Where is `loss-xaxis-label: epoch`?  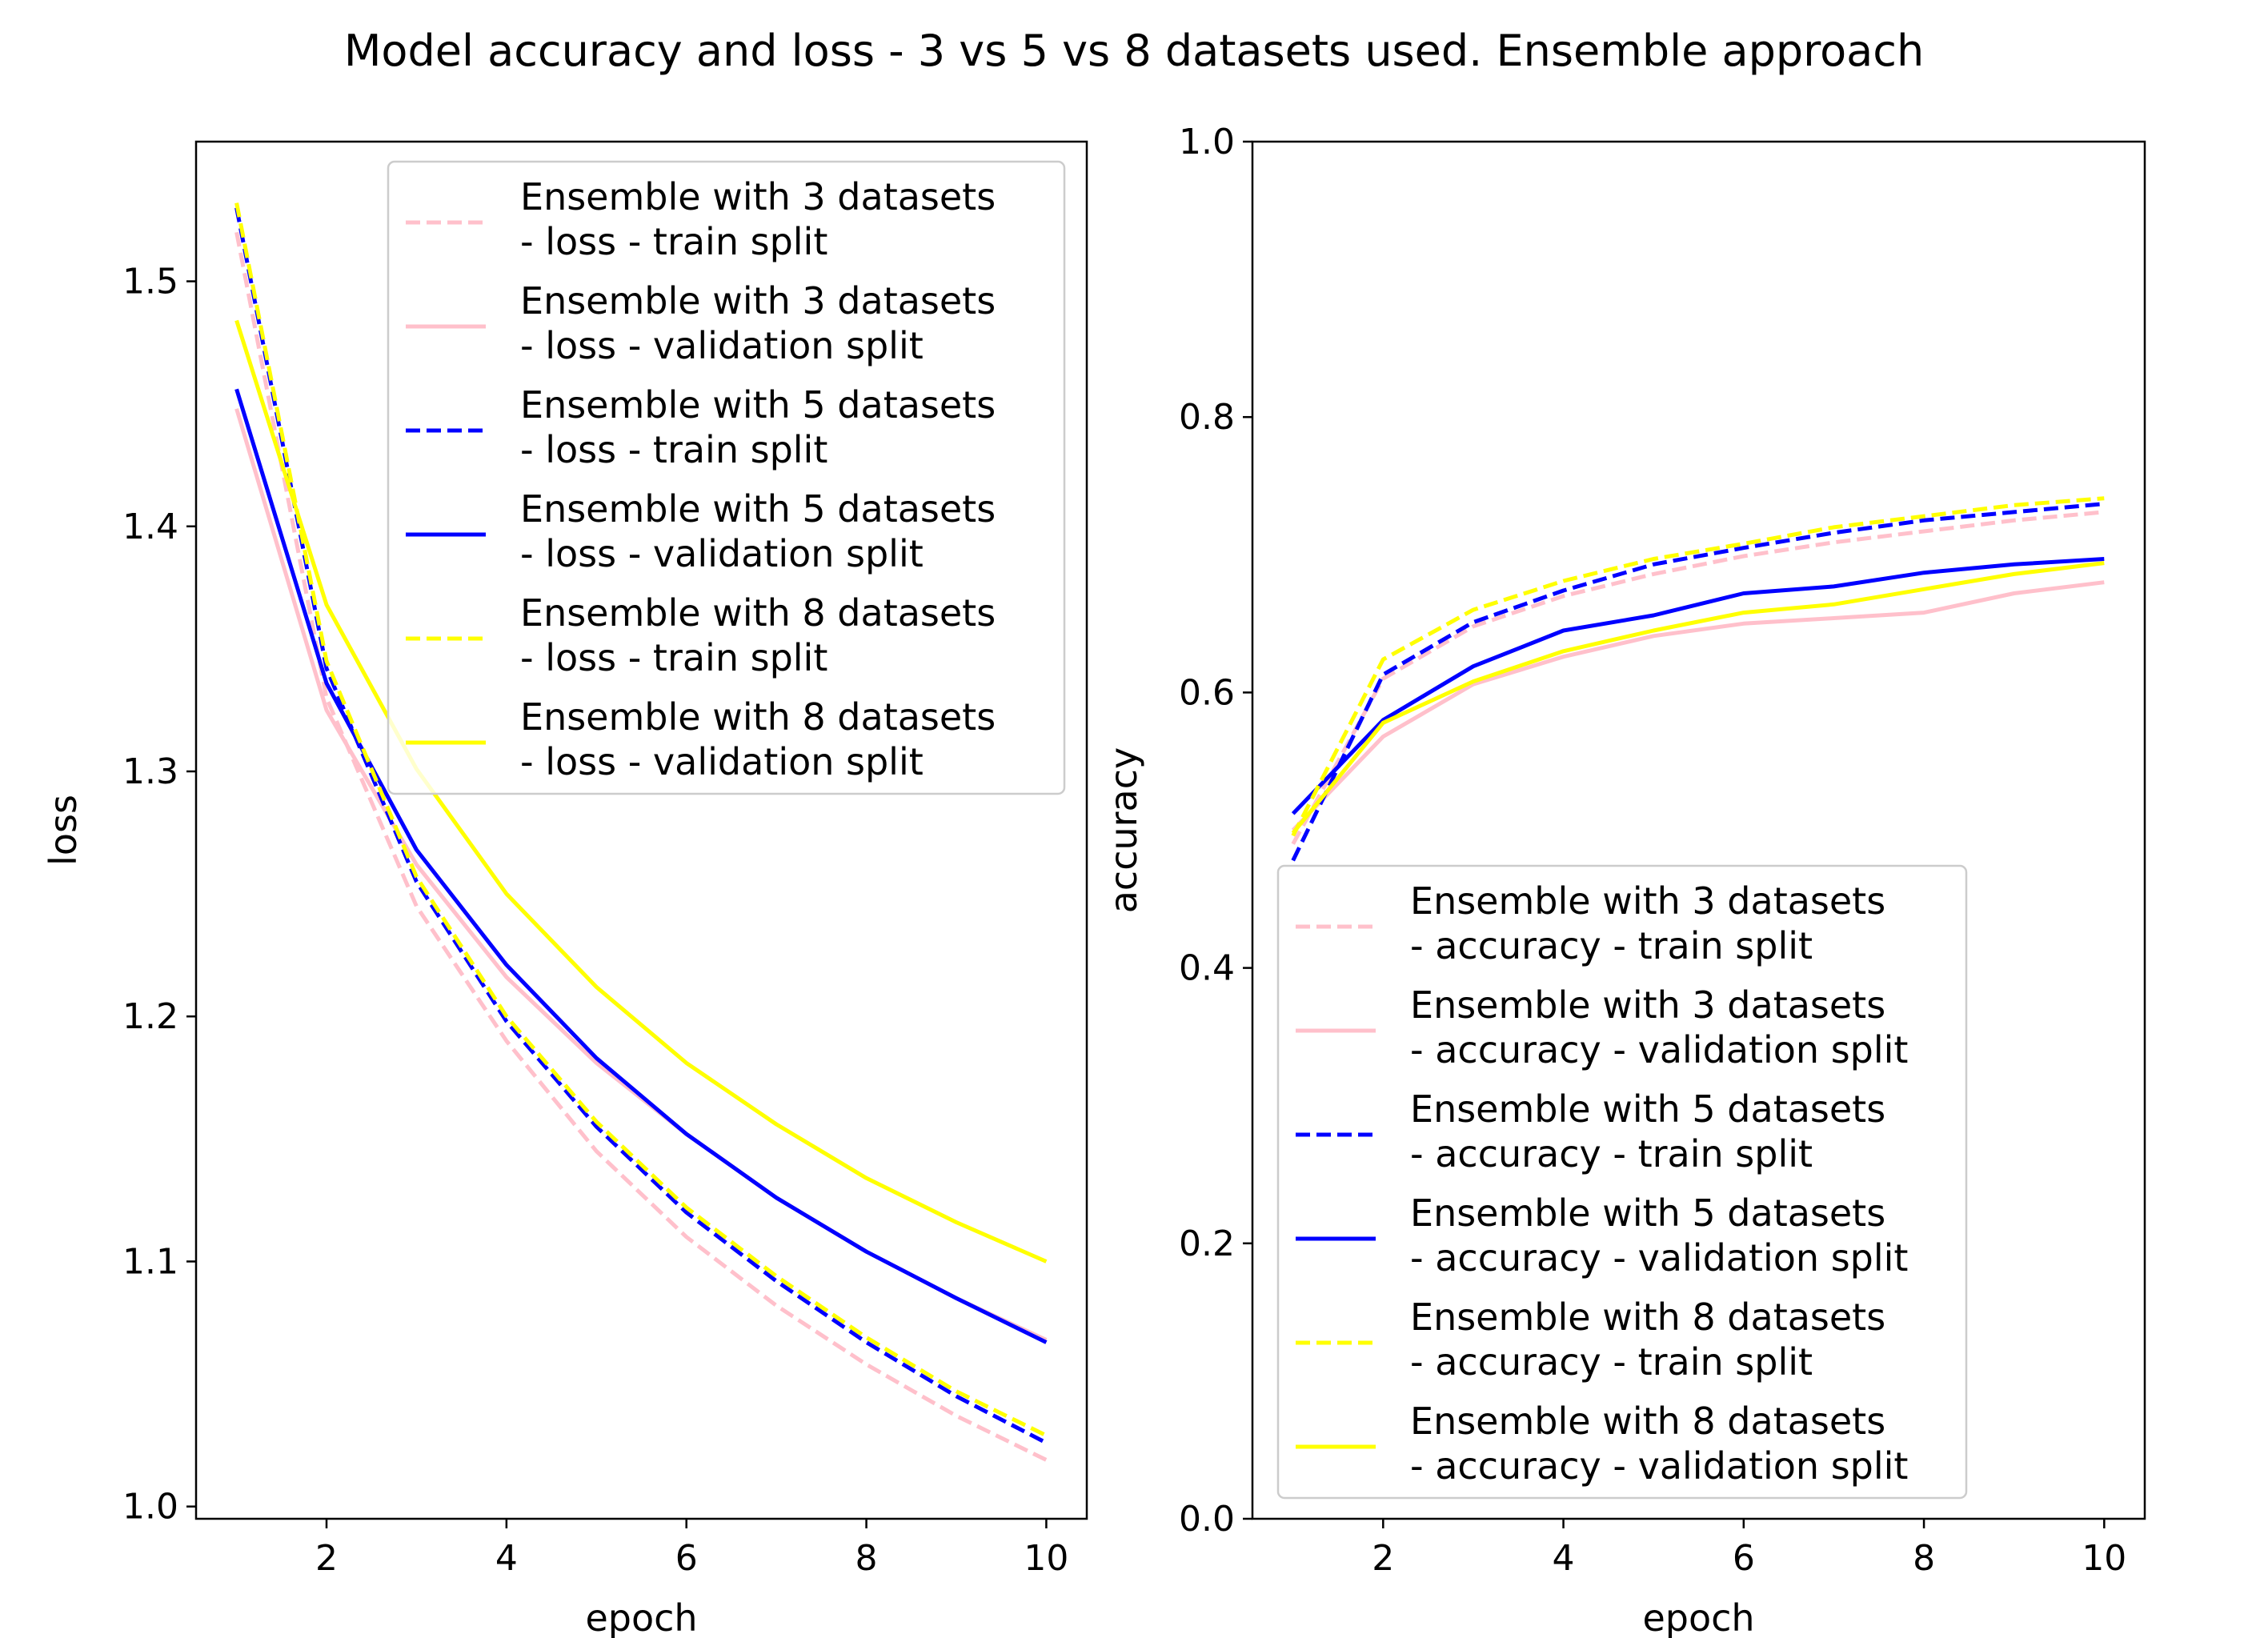
loss-xaxis-label: epoch is located at coordinates (641, 1617).